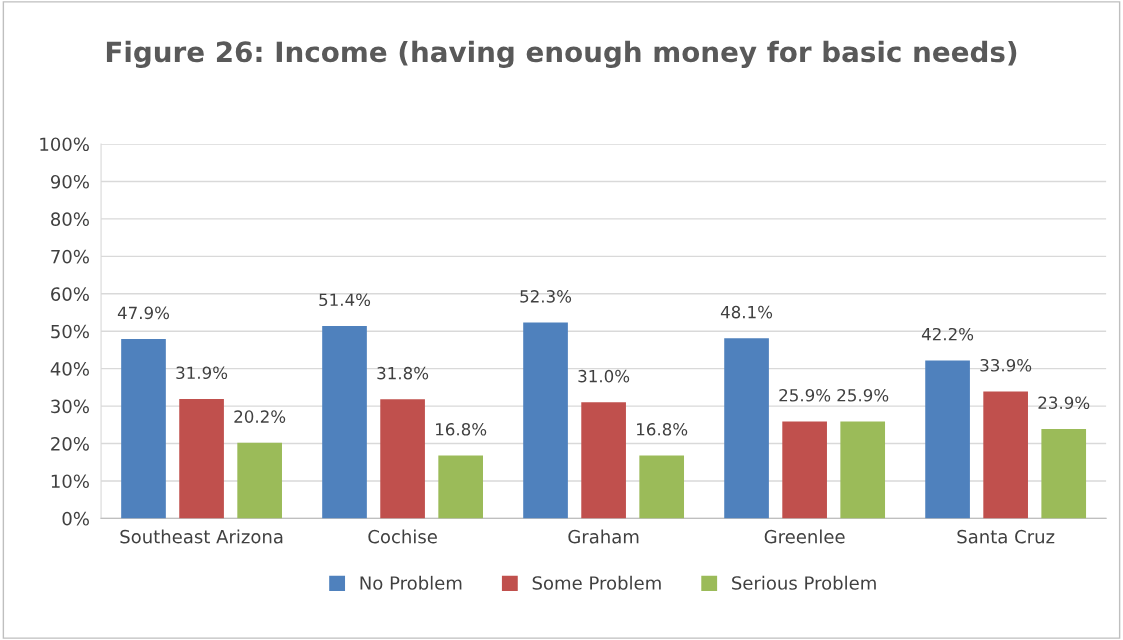 This screenshot has height=640, width=1123. I want to click on data-label: 23.9%, so click(1064, 403).